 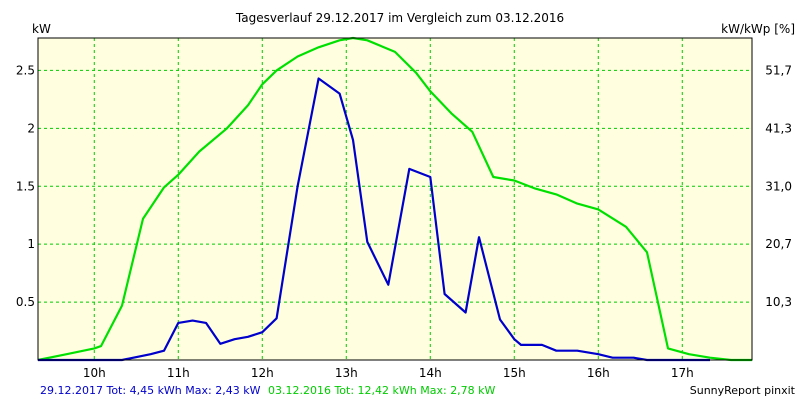 What do you see at coordinates (25, 186) in the screenshot?
I see `y-tick-label-left: 1.5` at bounding box center [25, 186].